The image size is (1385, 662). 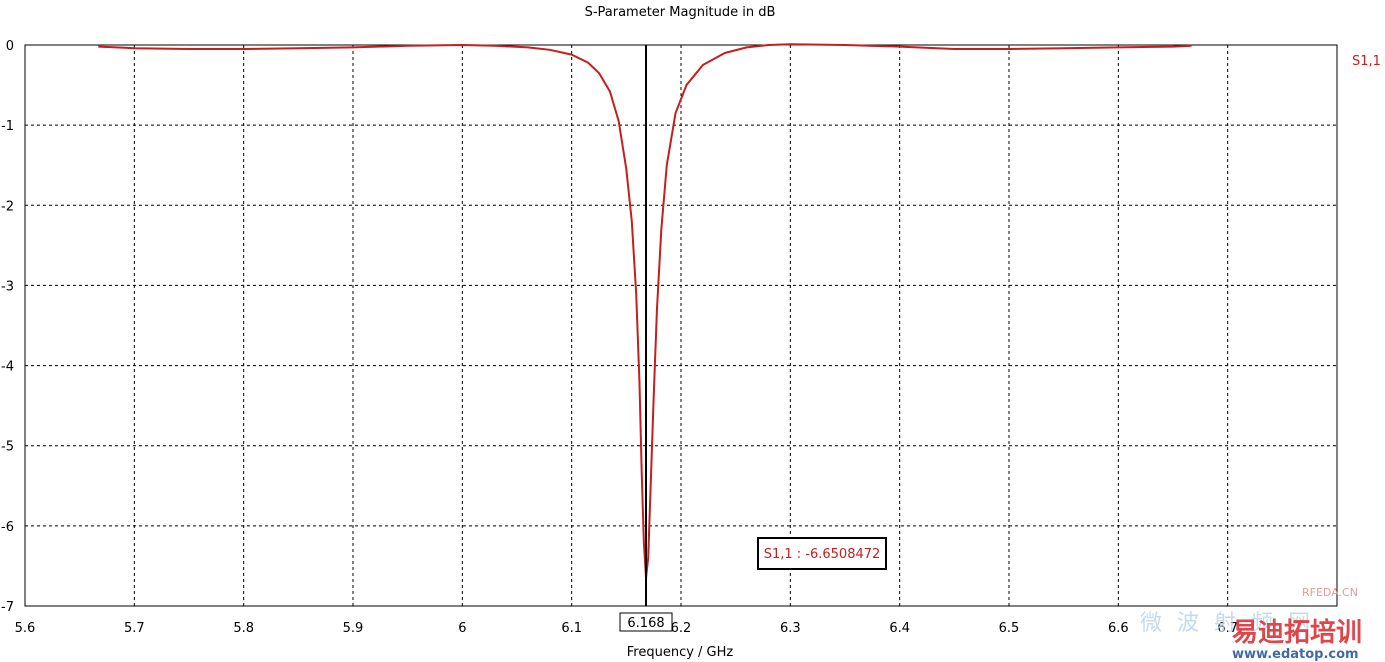 I want to click on legend-entry-s11: S1,1, so click(x=1366, y=61).